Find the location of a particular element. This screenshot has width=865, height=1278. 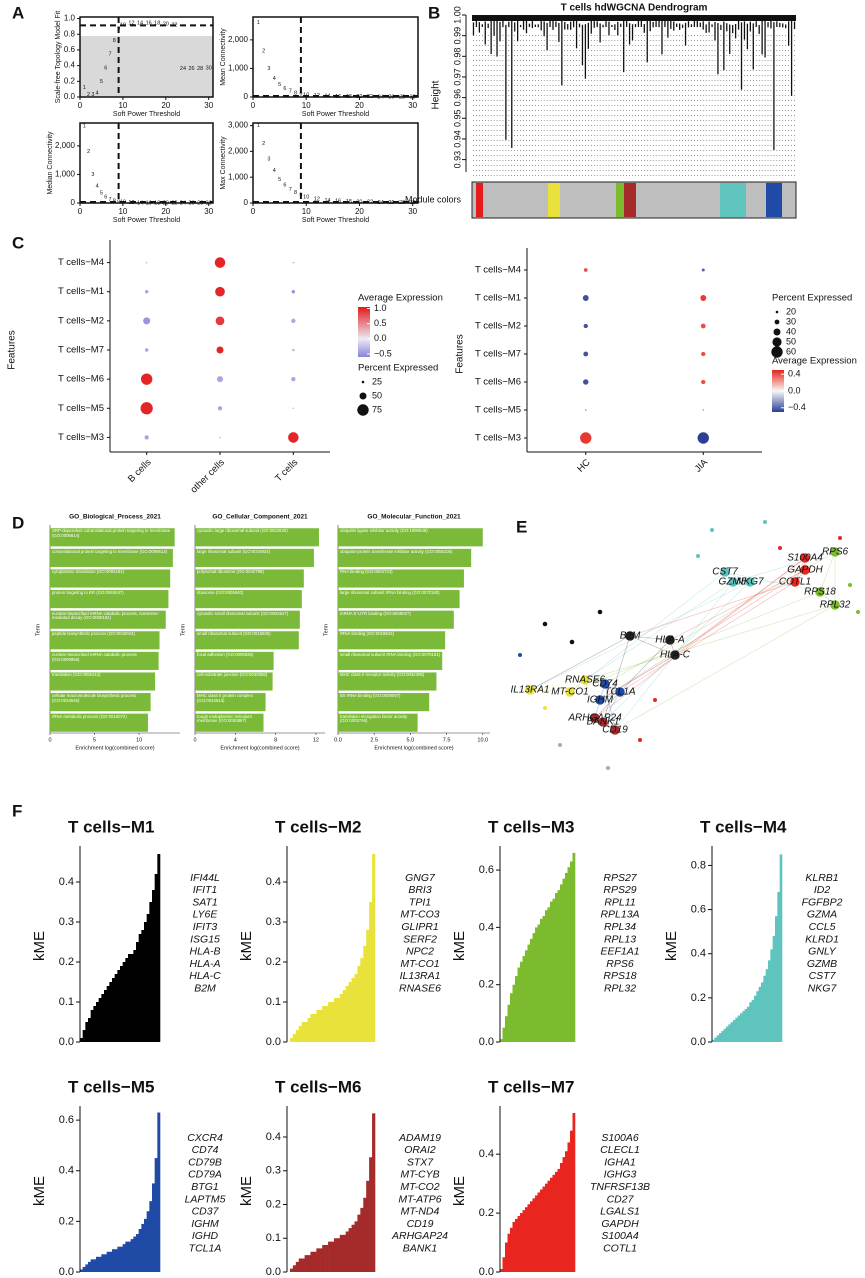

point-label: 7 is located at coordinates (290, 92).